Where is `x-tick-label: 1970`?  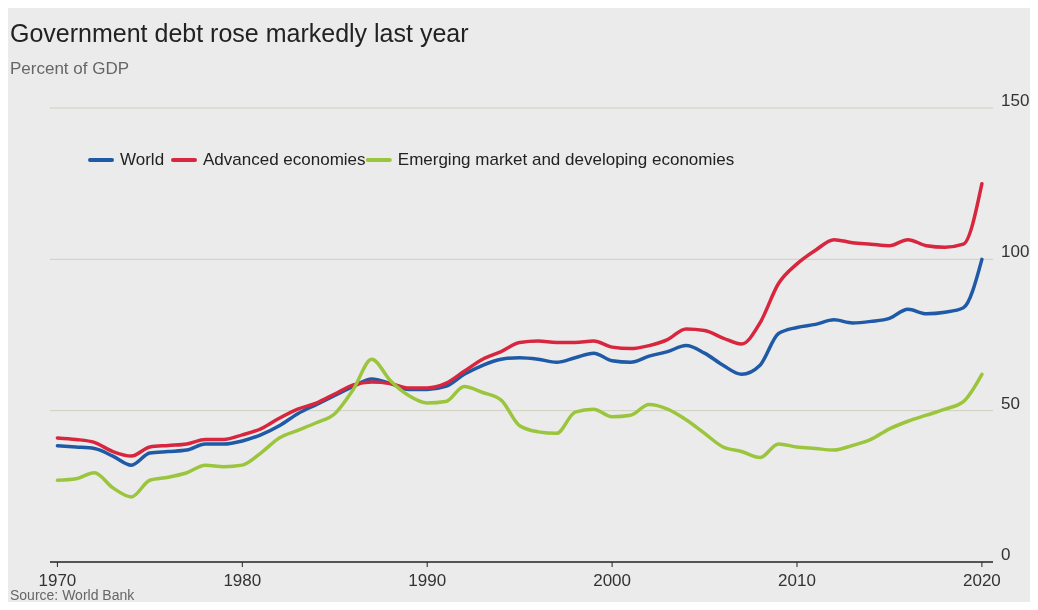
x-tick-label: 1970 is located at coordinates (57, 580).